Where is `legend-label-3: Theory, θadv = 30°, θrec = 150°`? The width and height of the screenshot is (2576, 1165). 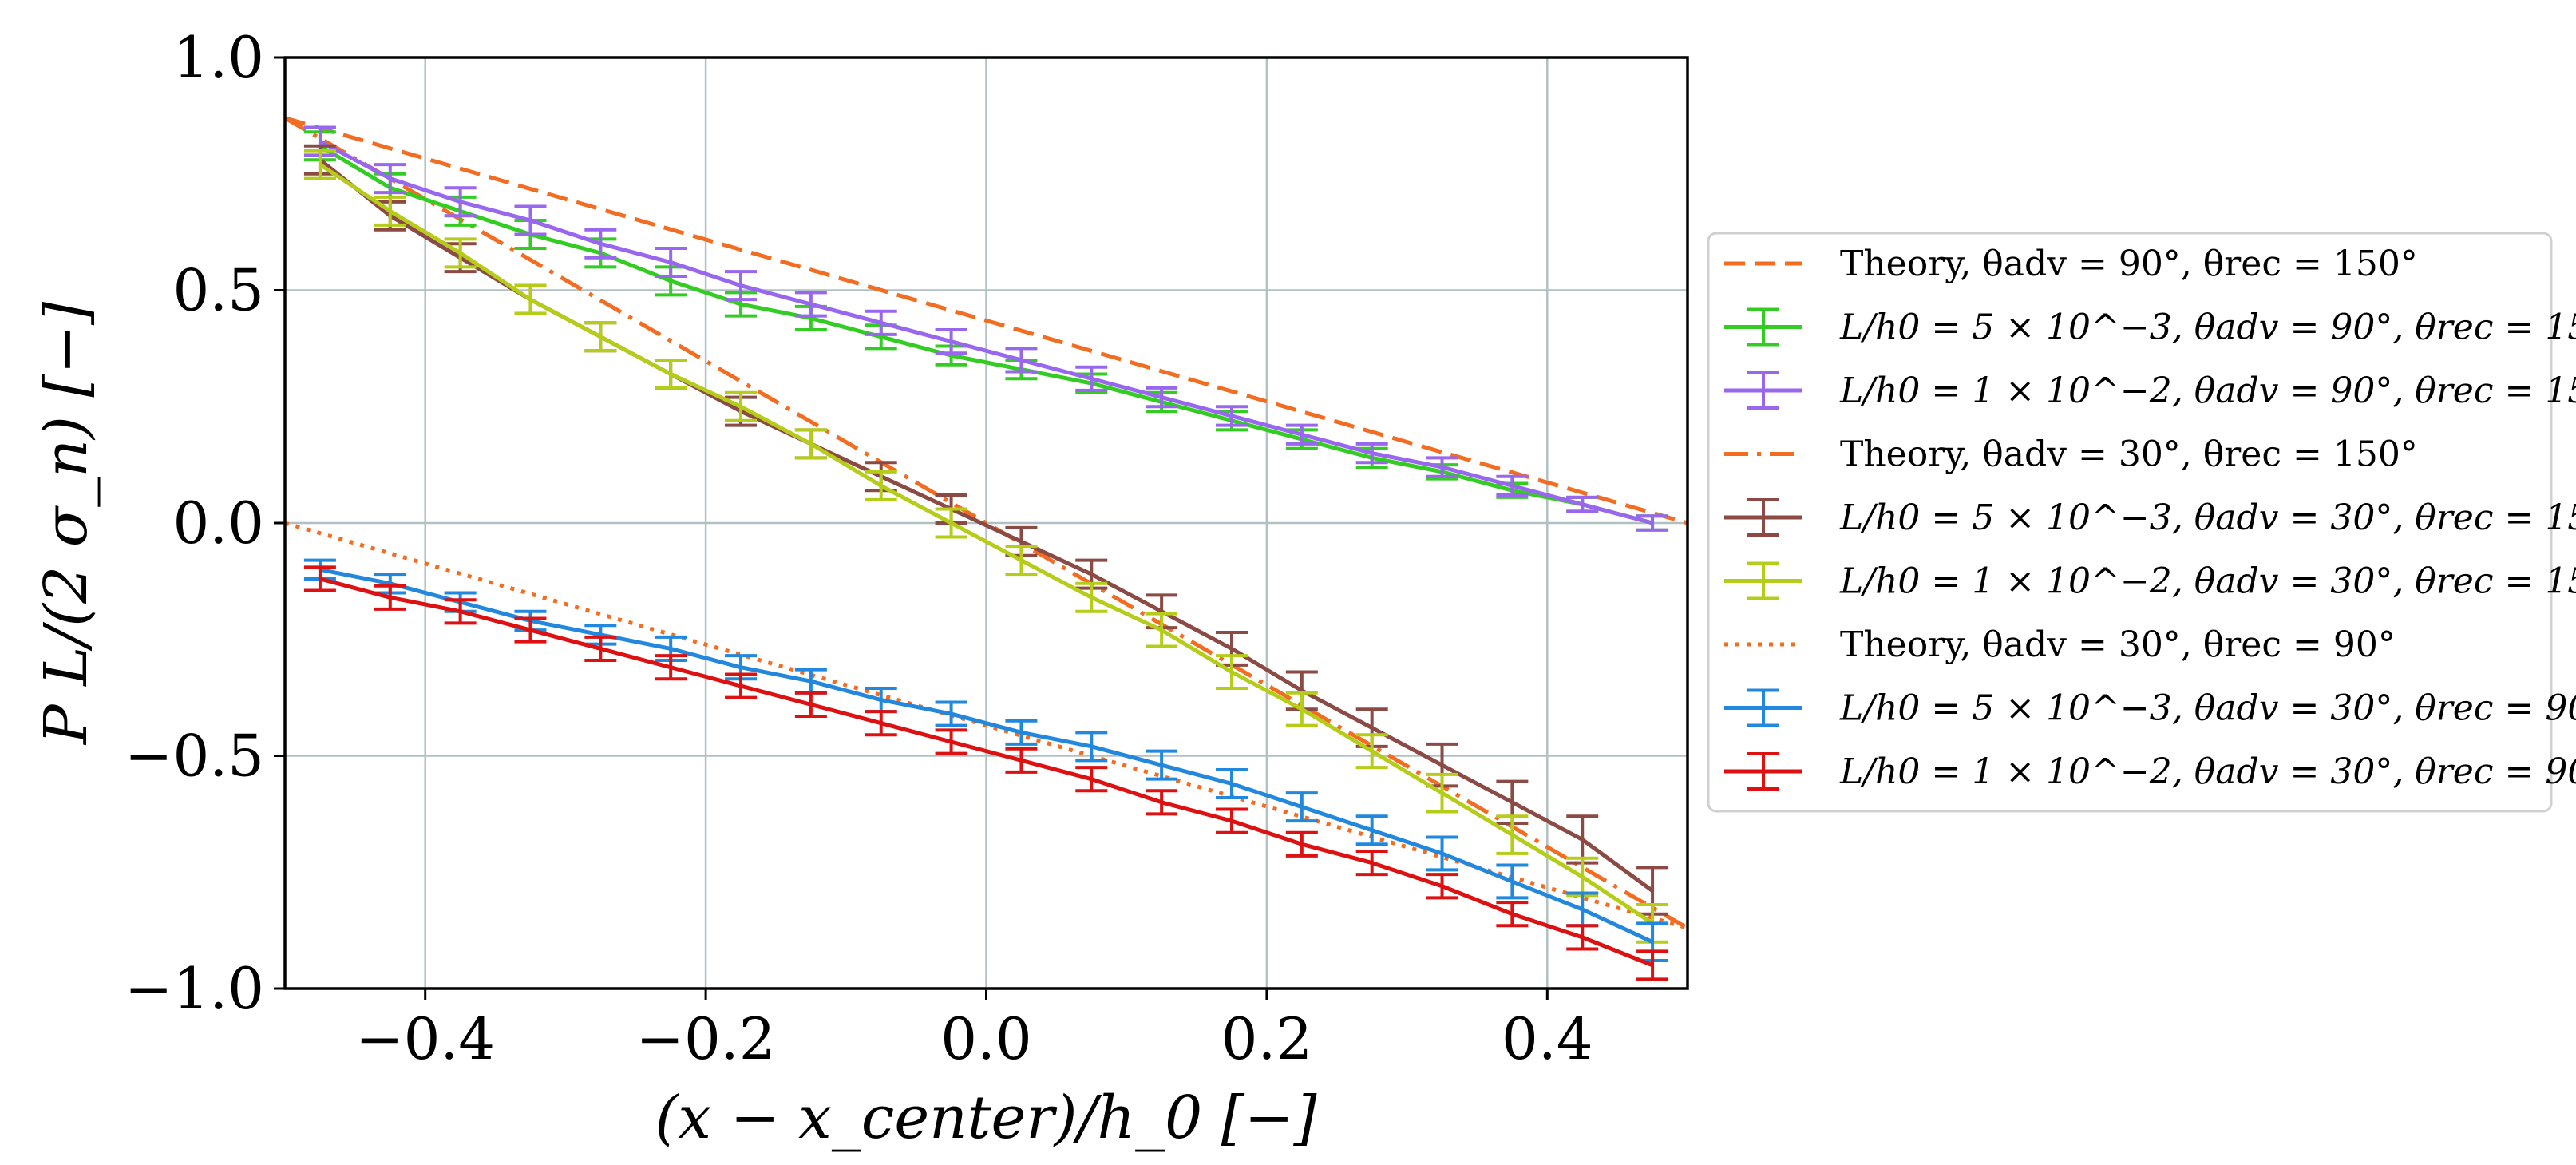 legend-label-3: Theory, θadv = 30°, θrec = 150° is located at coordinates (2129, 454).